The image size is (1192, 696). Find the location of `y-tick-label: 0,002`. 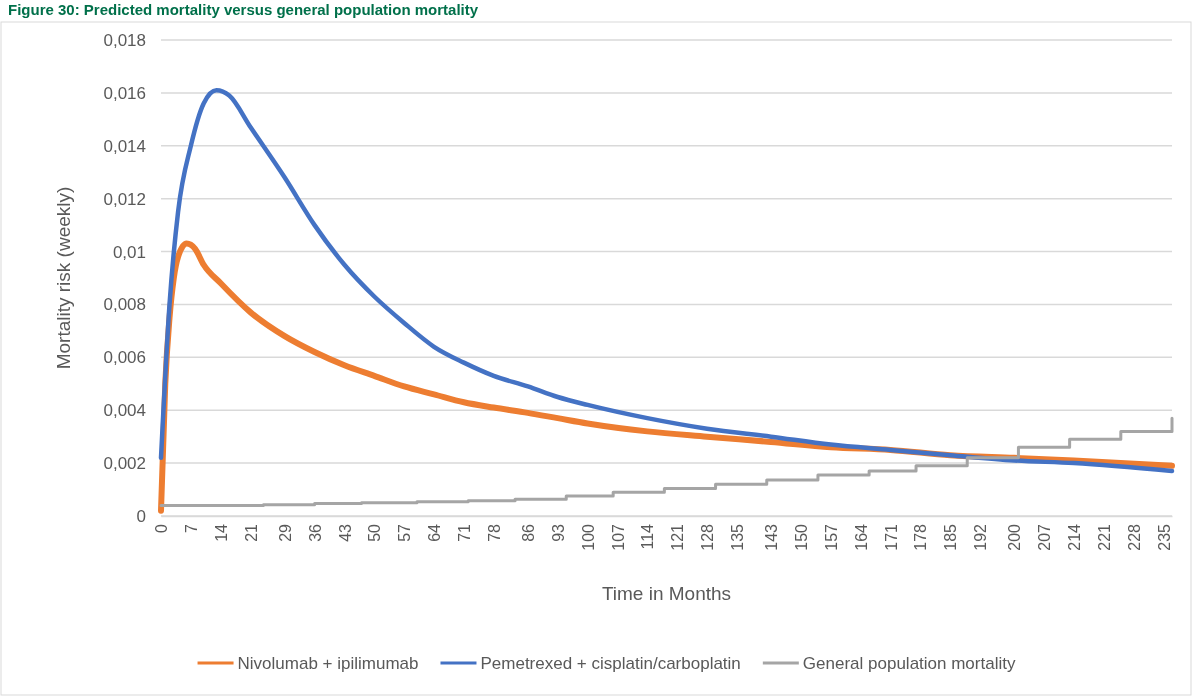

y-tick-label: 0,002 is located at coordinates (124, 464).